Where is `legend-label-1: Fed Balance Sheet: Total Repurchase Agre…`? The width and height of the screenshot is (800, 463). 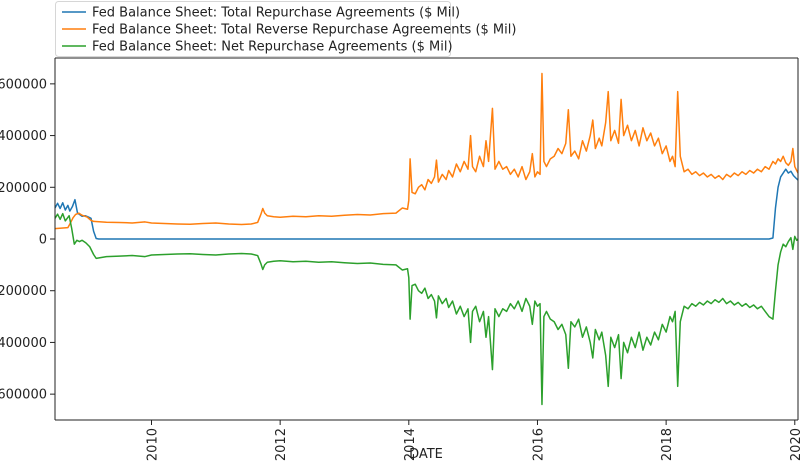 legend-label-1: Fed Balance Sheet: Total Repurchase Agre… is located at coordinates (276, 13).